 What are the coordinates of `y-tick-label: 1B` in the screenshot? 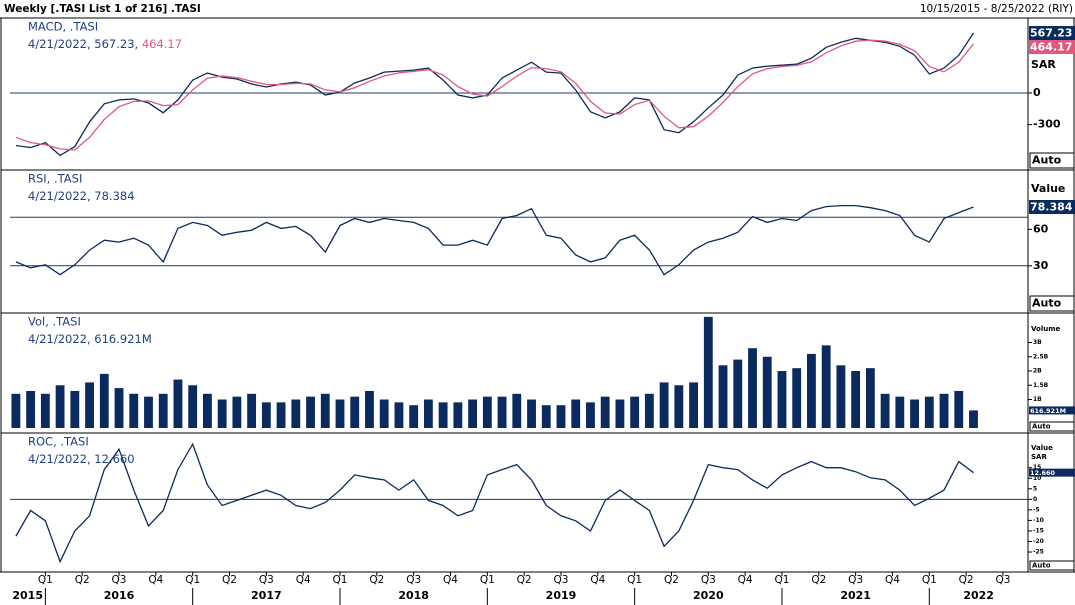 It's located at (1037, 399).